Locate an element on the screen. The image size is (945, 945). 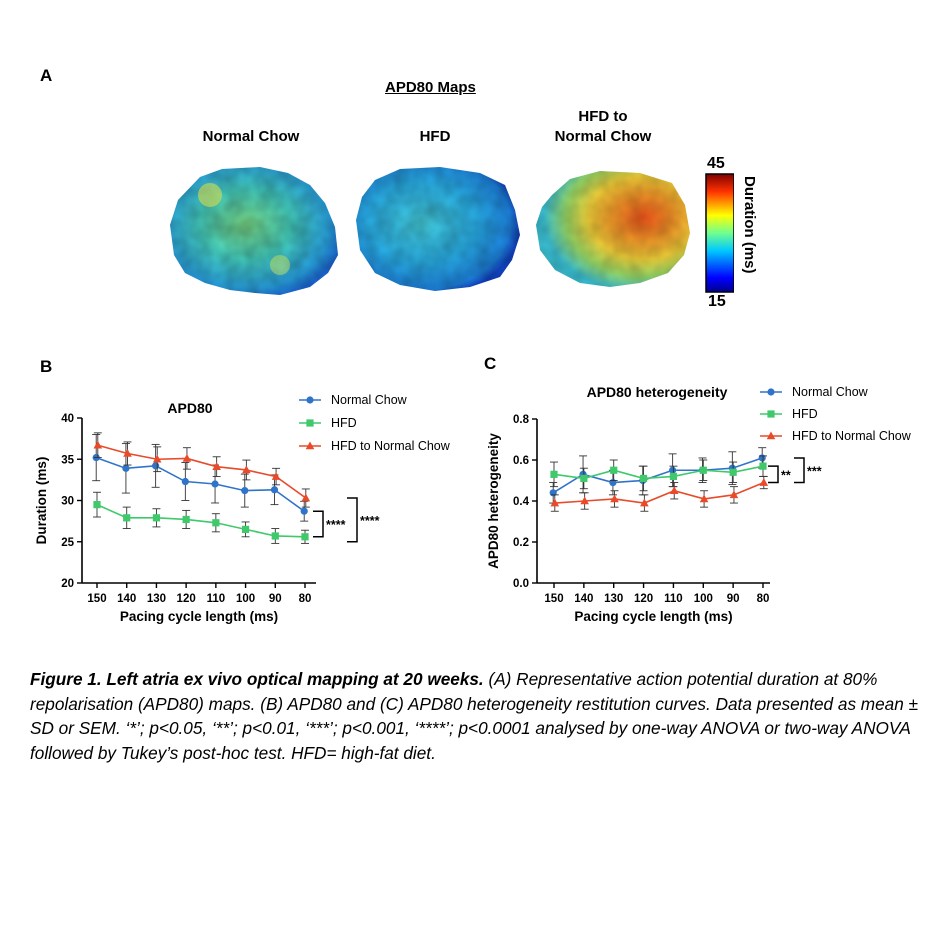
chartb-y-tick-label: 40 is located at coordinates (67, 419).